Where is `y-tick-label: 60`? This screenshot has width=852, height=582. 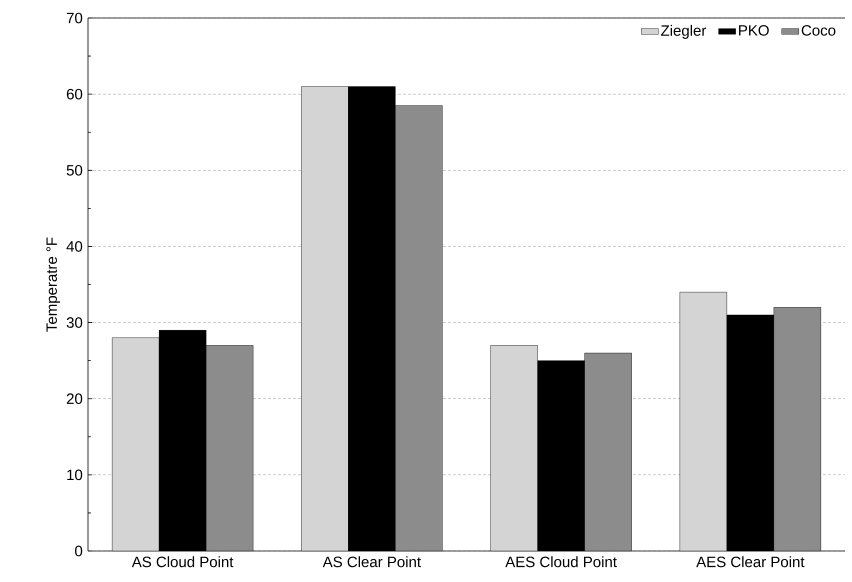
y-tick-label: 60 is located at coordinates (74, 94).